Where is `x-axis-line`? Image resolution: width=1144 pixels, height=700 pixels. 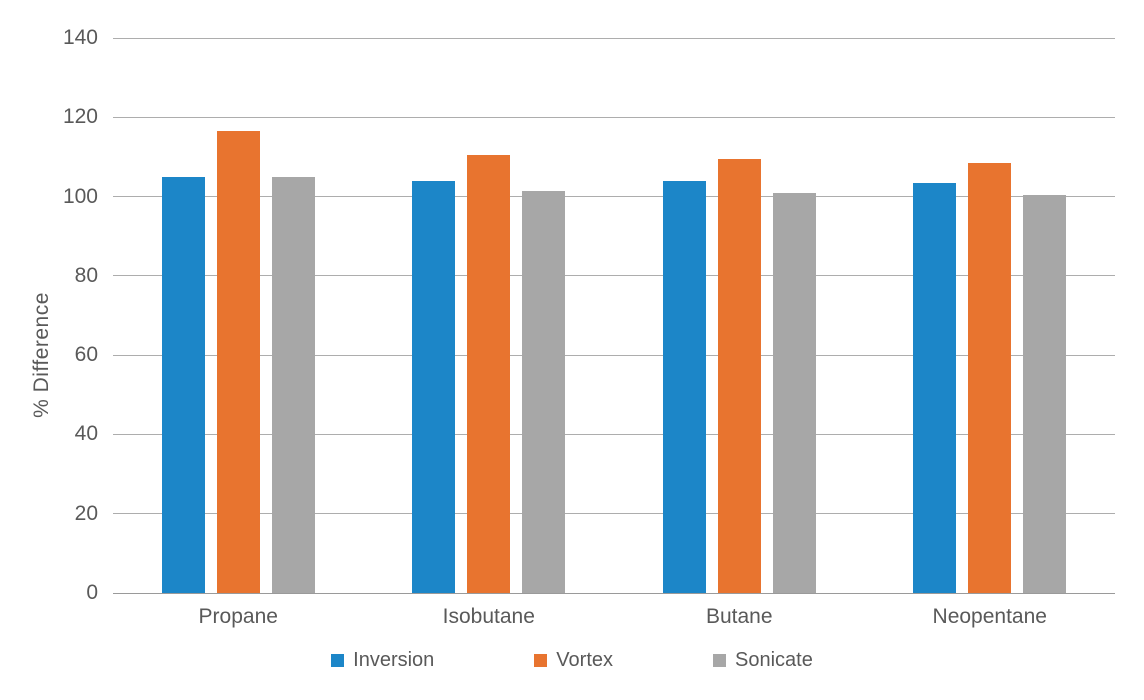
x-axis-line is located at coordinates (614, 593).